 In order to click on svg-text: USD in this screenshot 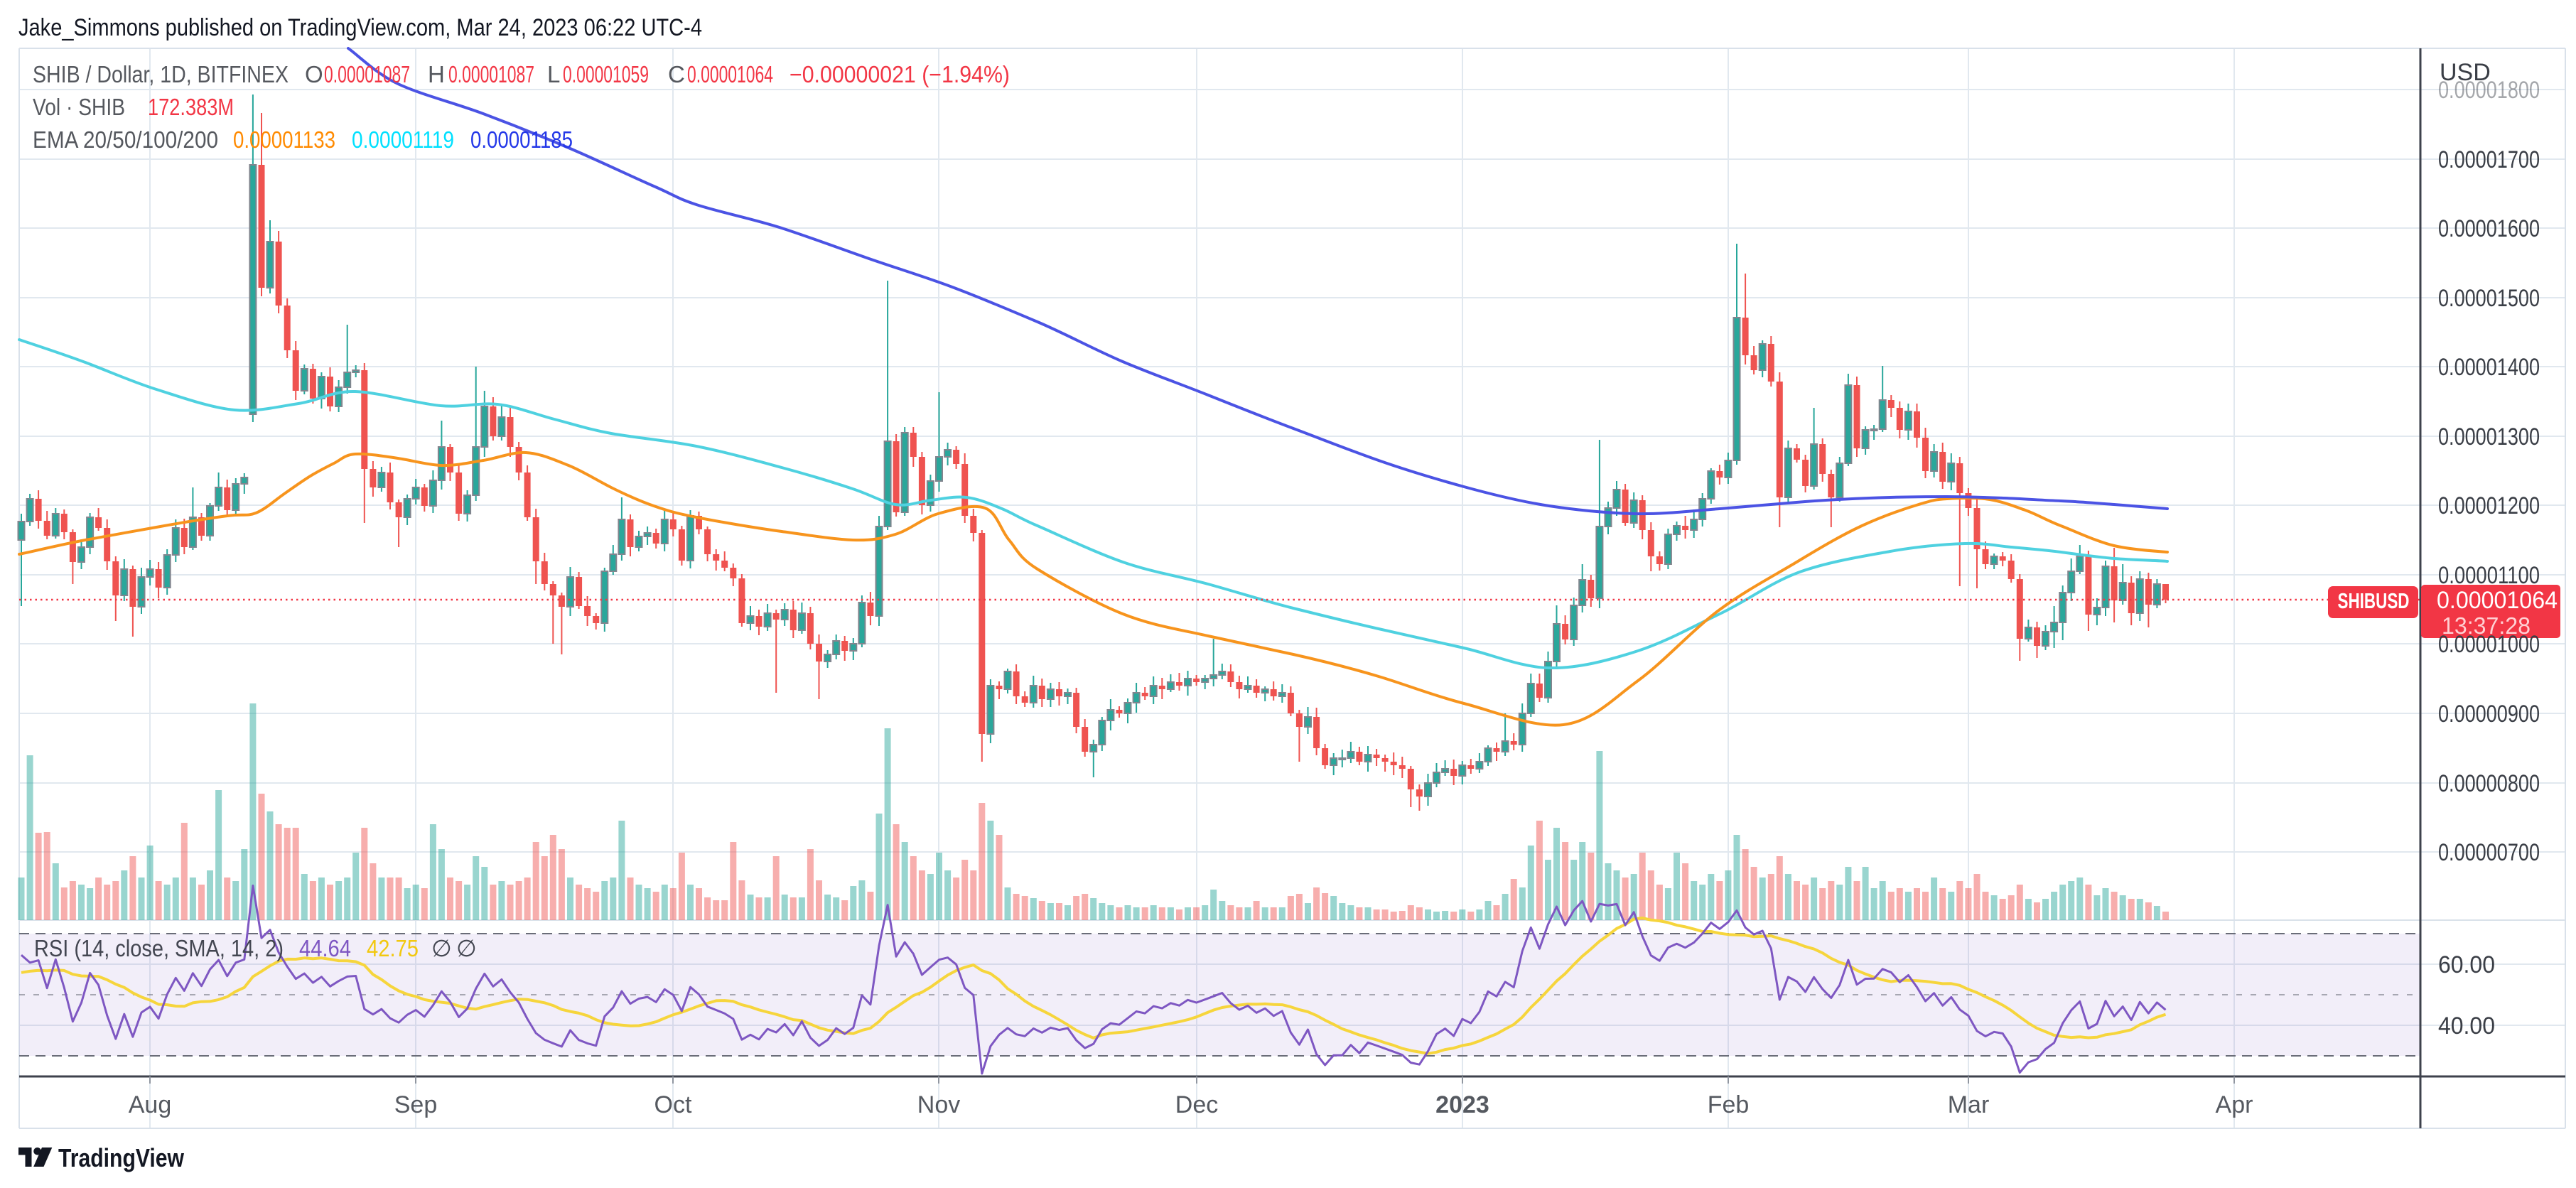, I will do `click(2466, 72)`.